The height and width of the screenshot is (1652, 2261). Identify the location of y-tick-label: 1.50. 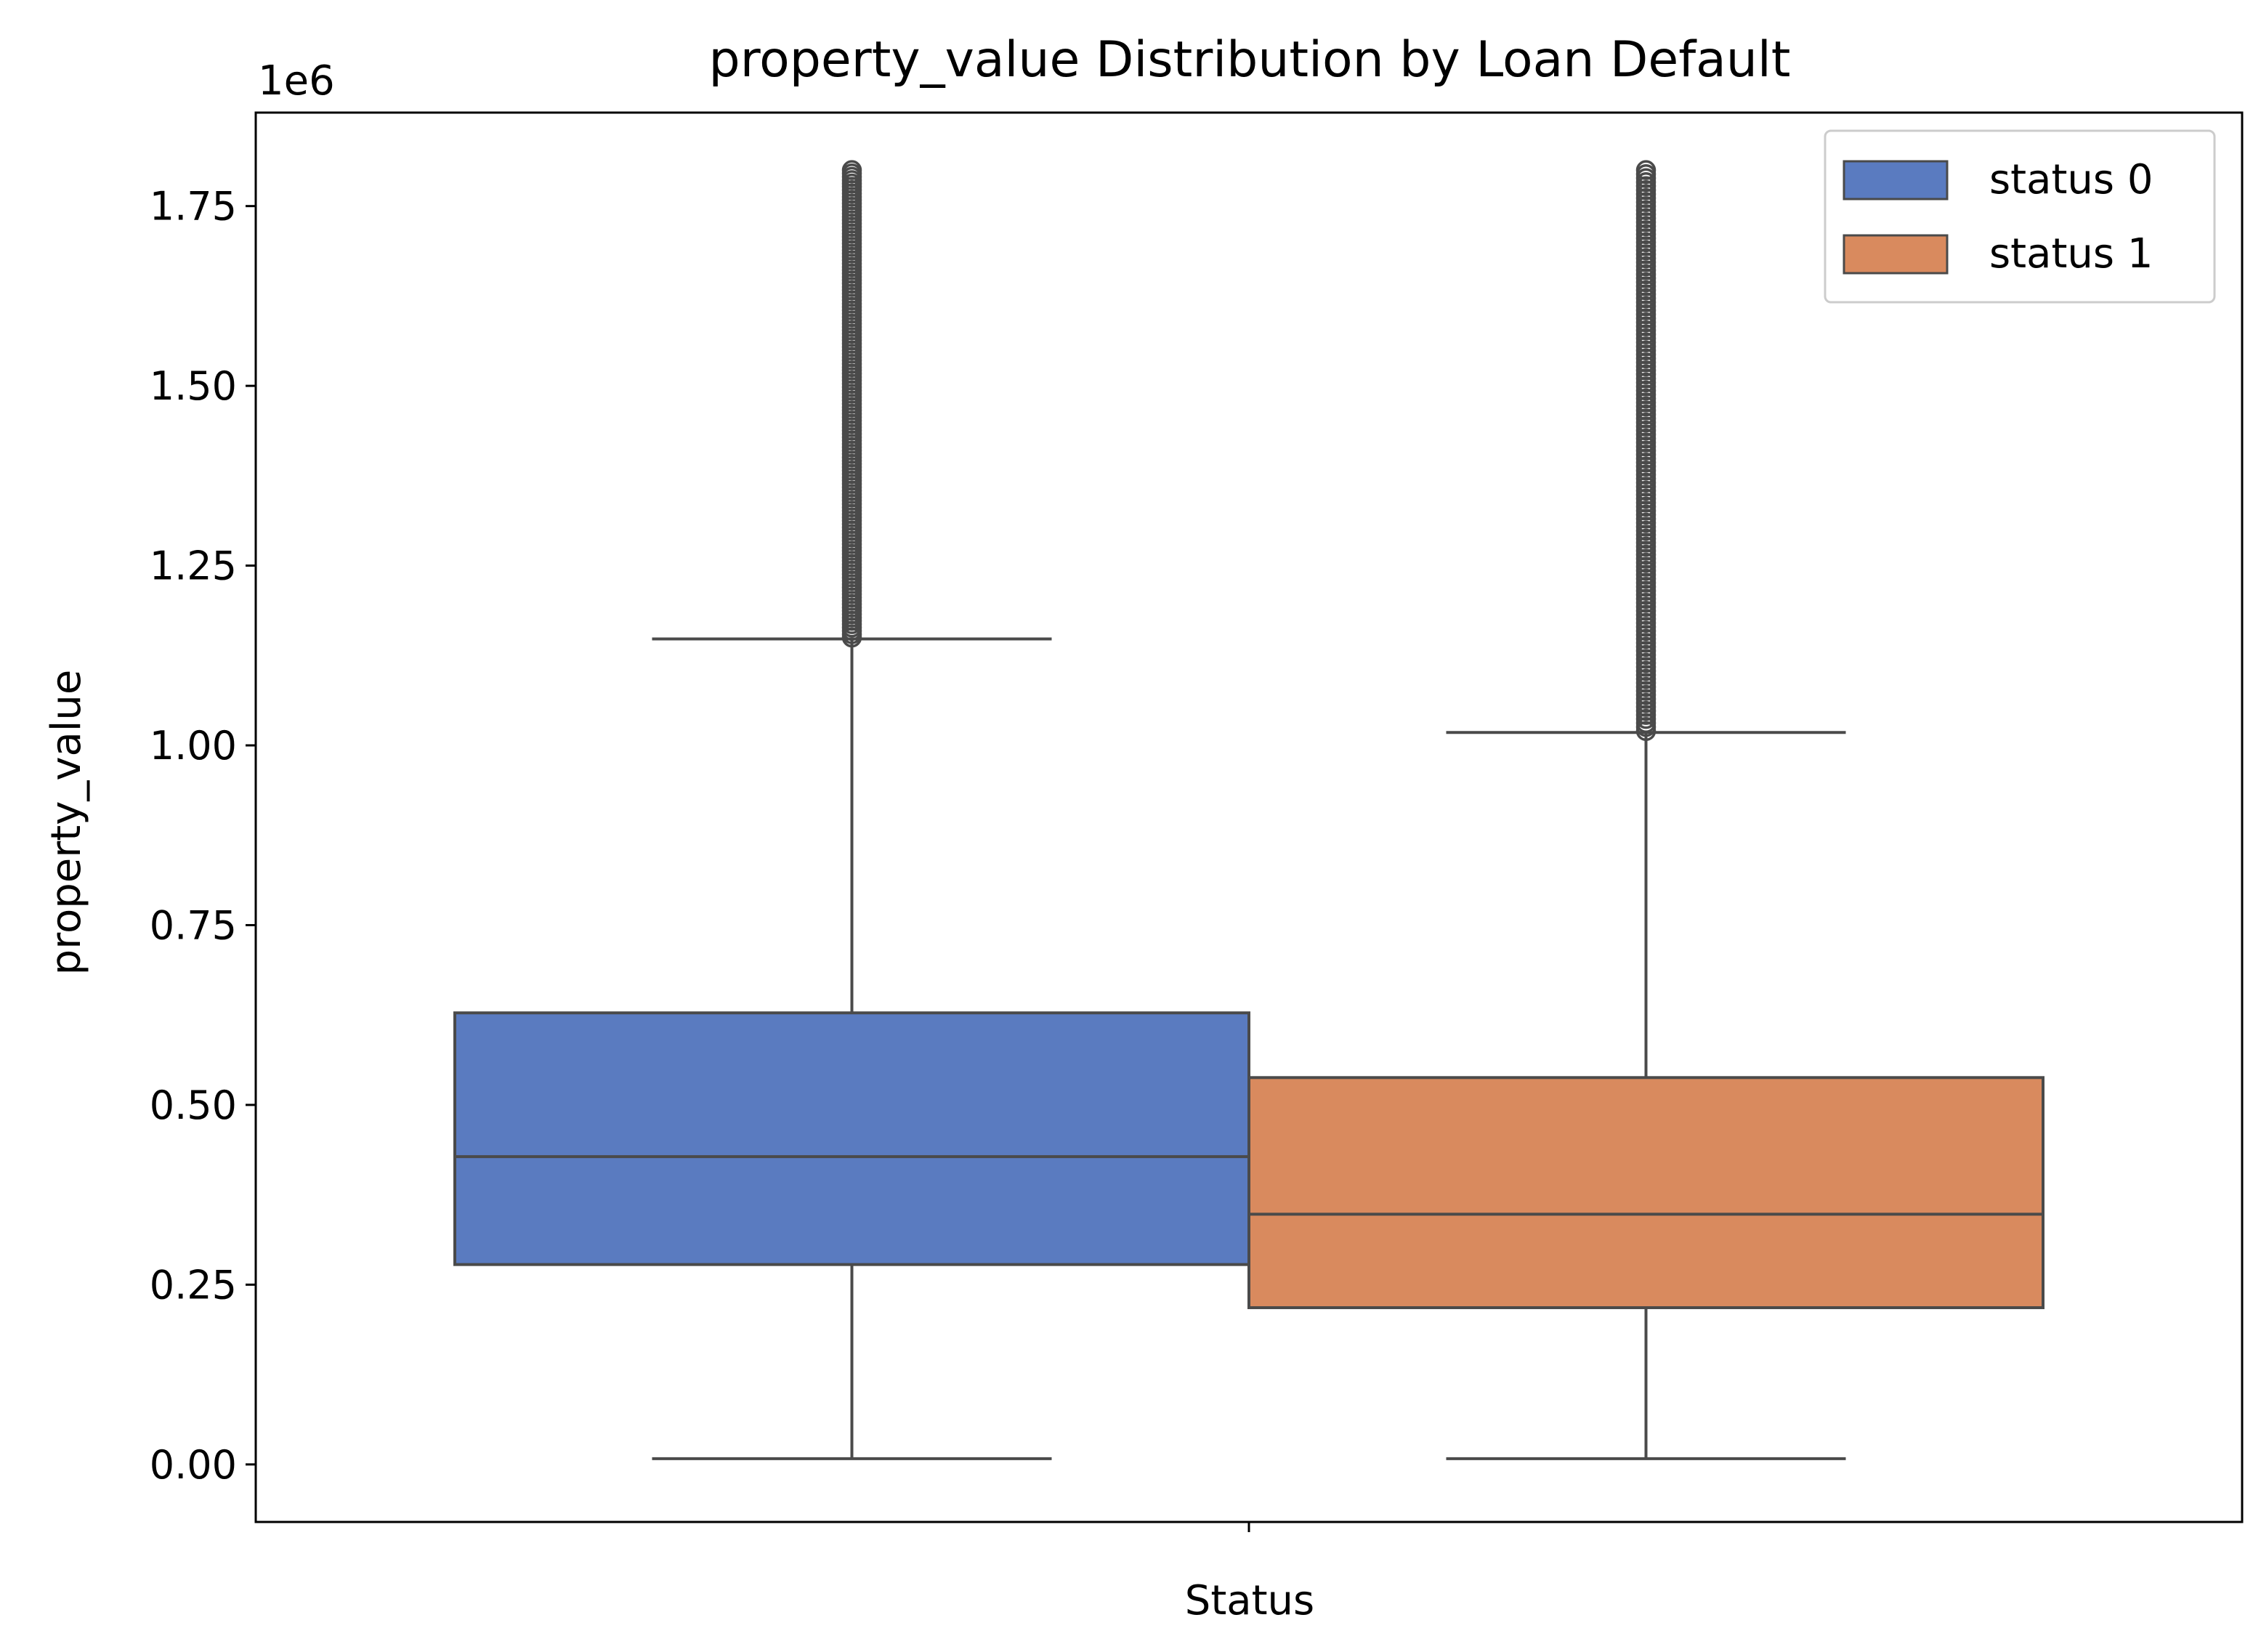
(193, 386).